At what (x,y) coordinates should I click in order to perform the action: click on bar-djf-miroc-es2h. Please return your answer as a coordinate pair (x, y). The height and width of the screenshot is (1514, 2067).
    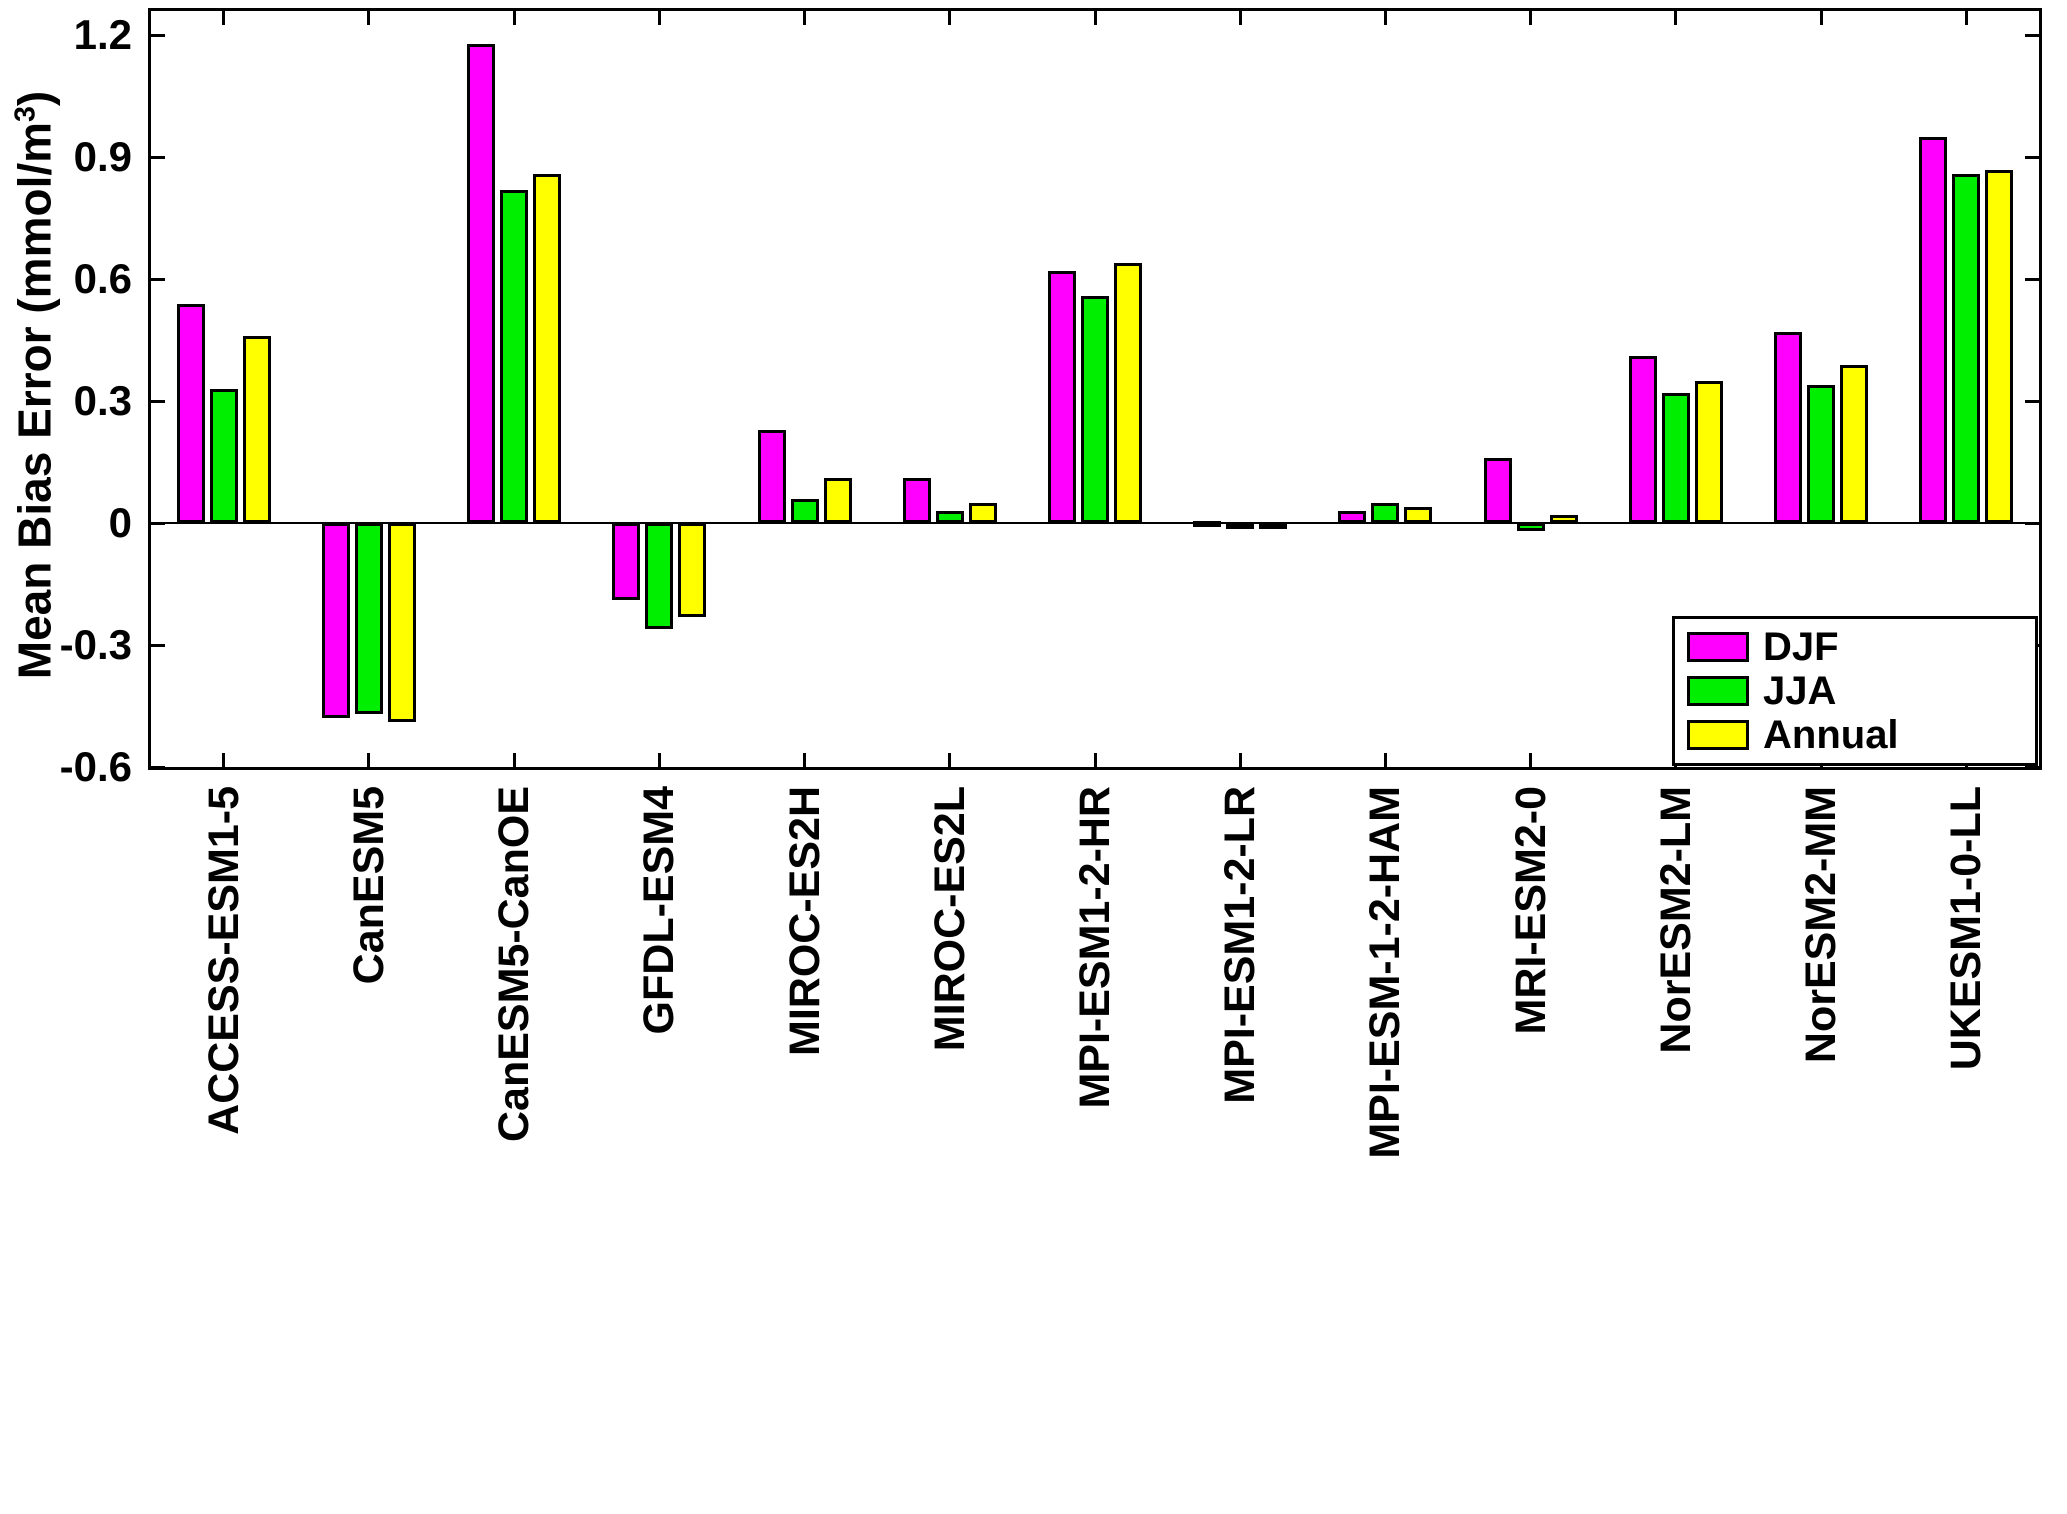
    Looking at the image, I should click on (771, 476).